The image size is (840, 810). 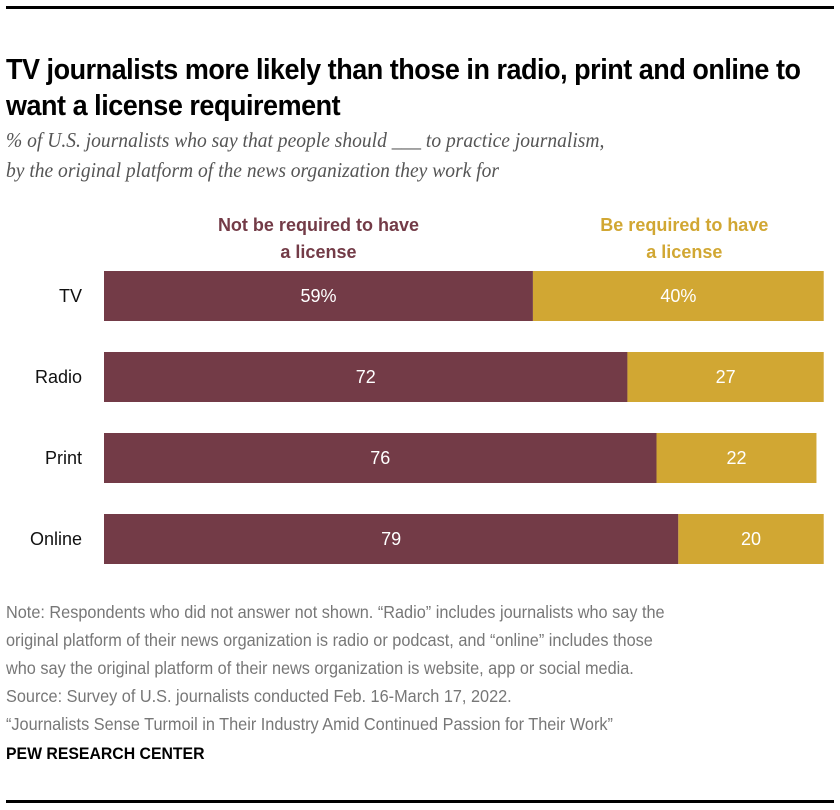 I want to click on legend-entry-not-required: Not be required to have a license, so click(x=318, y=238).